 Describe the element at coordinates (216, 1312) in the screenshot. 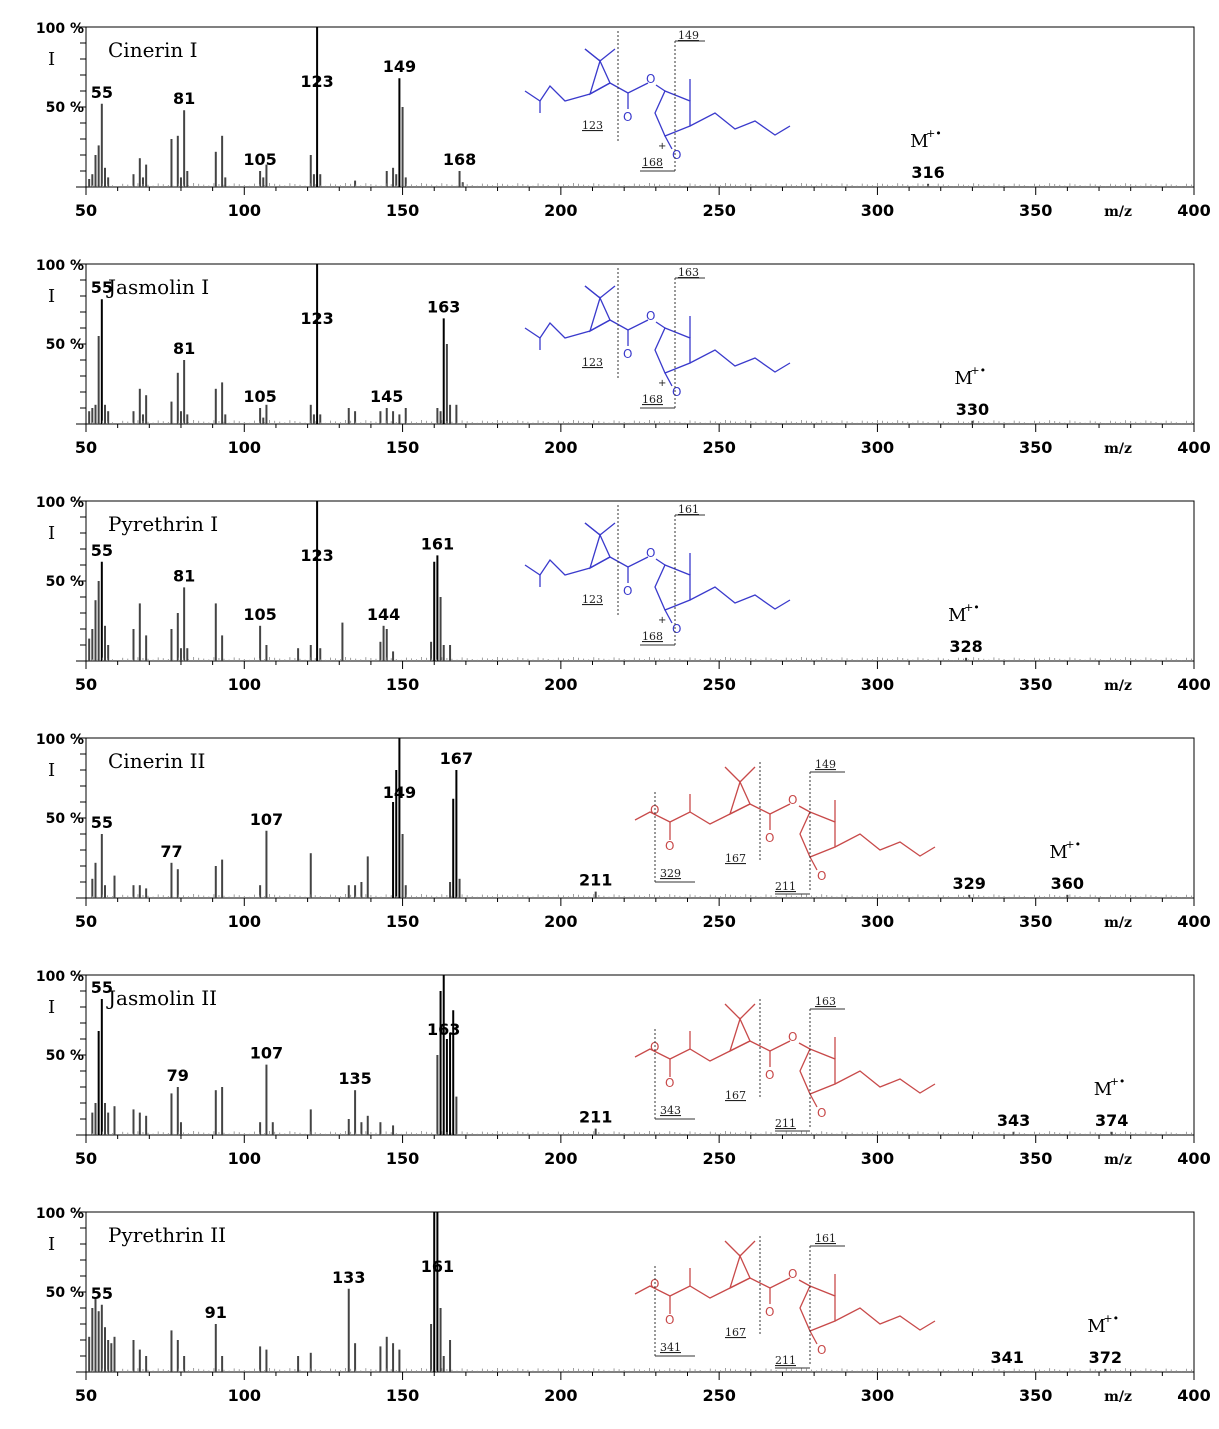

I see `peak-label: 91` at that location.